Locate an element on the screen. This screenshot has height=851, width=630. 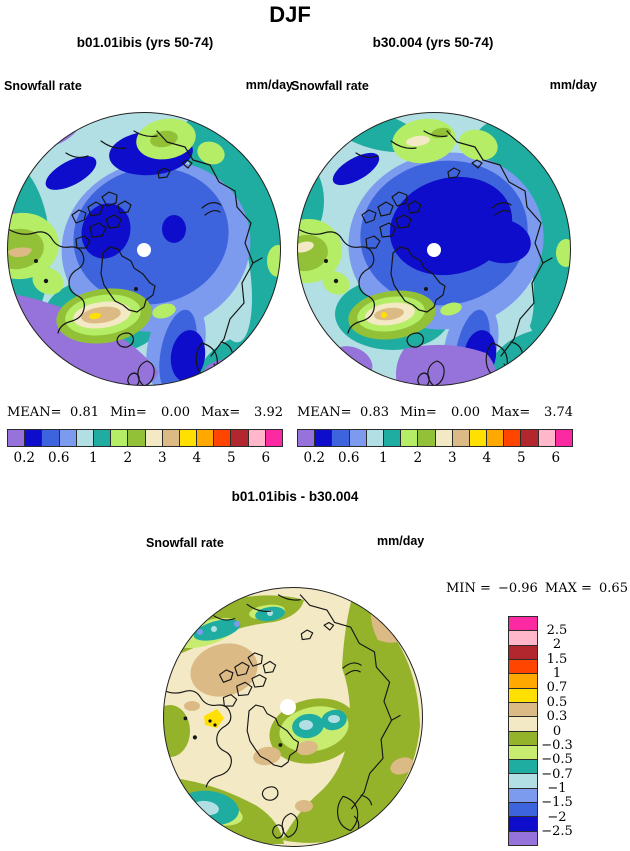
diff-colorbar-tick-label: −0.7 is located at coordinates (557, 774).